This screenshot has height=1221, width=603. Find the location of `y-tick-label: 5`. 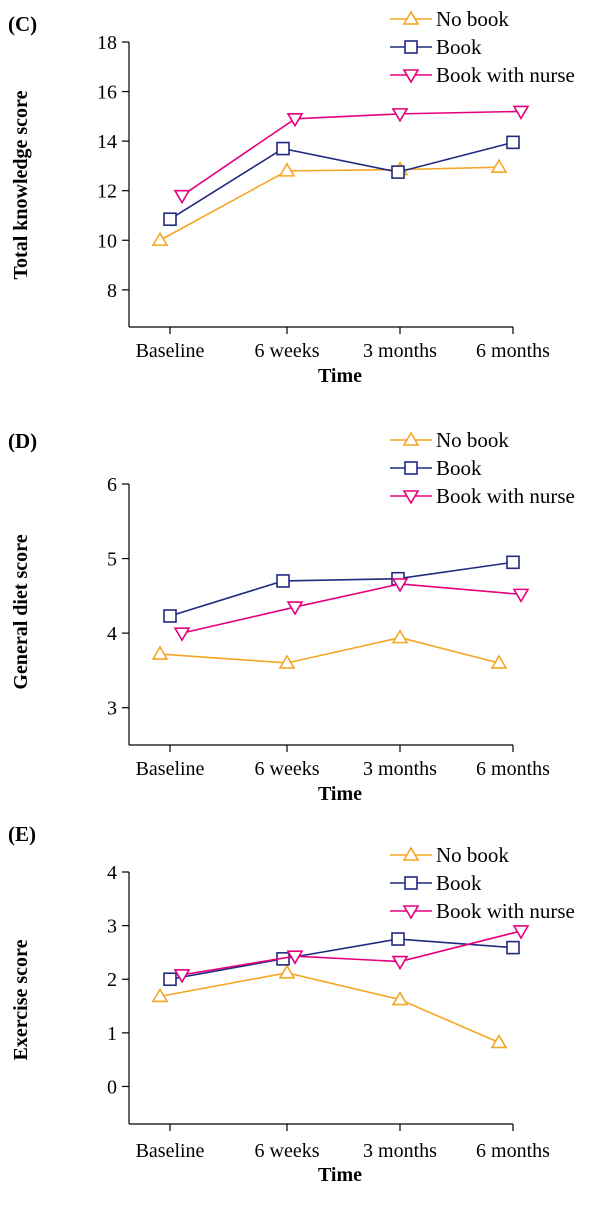

y-tick-label: 5 is located at coordinates (112, 560).